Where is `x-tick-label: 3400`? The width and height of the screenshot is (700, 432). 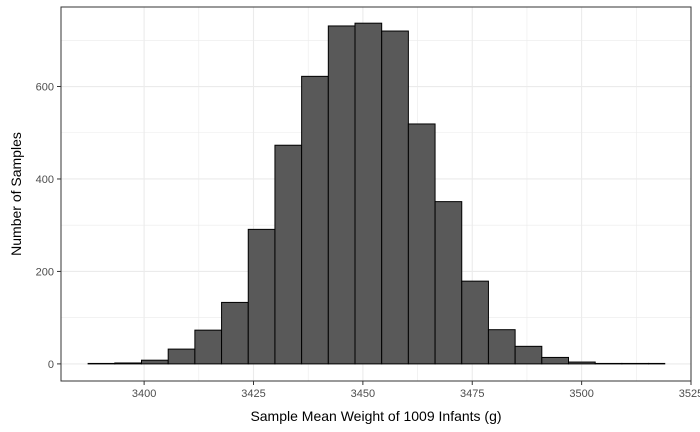
x-tick-label: 3400 is located at coordinates (144, 394).